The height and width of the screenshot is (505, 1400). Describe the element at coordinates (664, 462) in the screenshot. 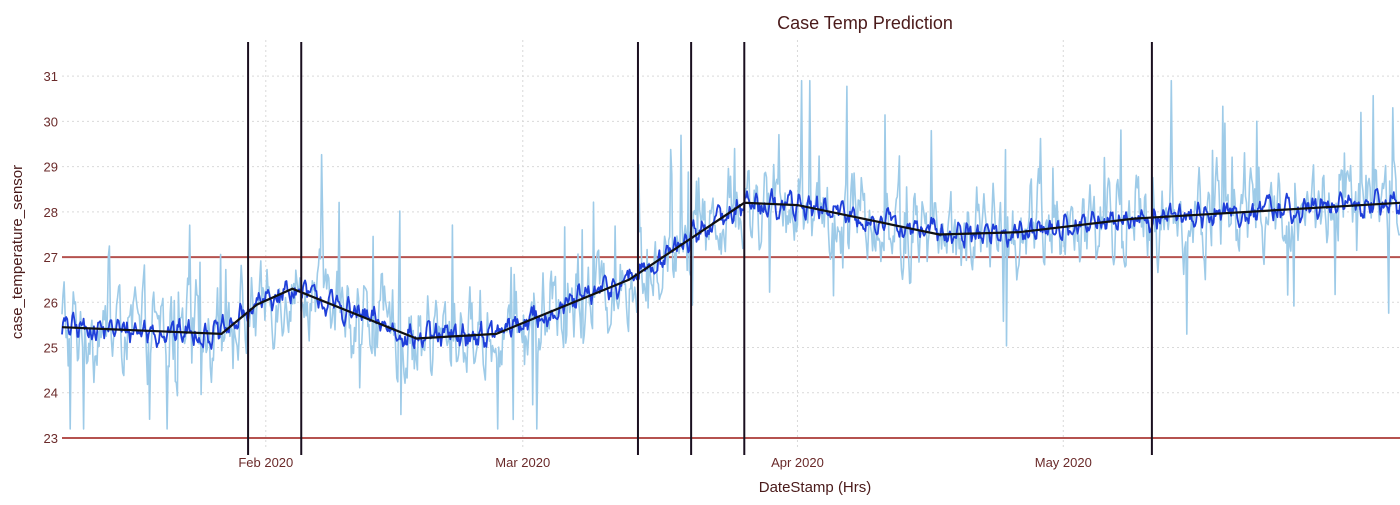

I see `x-axis-ticks: Feb 2020 Mar 2020 Apr 2020 May 2020` at that location.